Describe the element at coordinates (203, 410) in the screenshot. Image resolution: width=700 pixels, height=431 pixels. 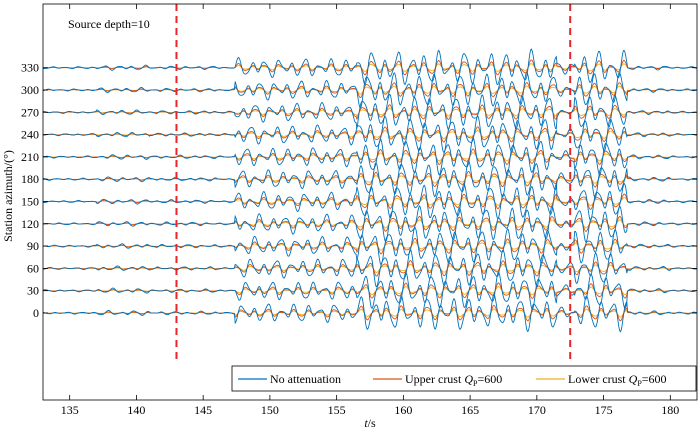
I see `x-tick-label: 145` at that location.